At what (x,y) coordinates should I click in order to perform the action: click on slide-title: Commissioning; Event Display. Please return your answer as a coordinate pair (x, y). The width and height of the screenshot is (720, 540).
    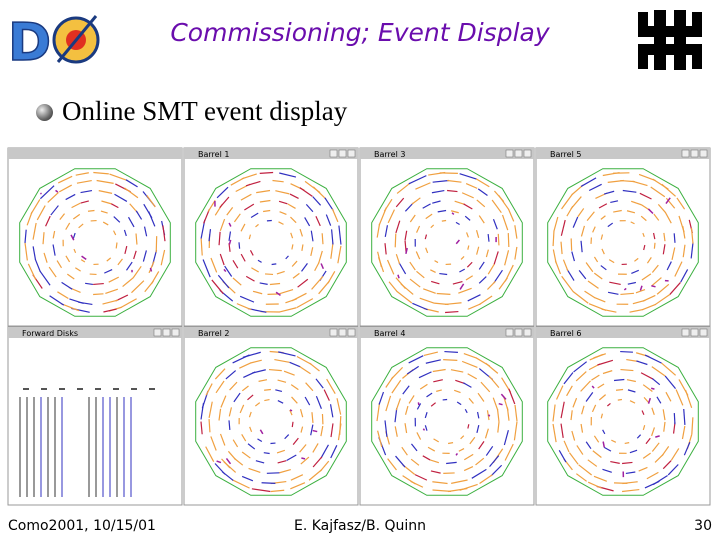
    Looking at the image, I should click on (360, 32).